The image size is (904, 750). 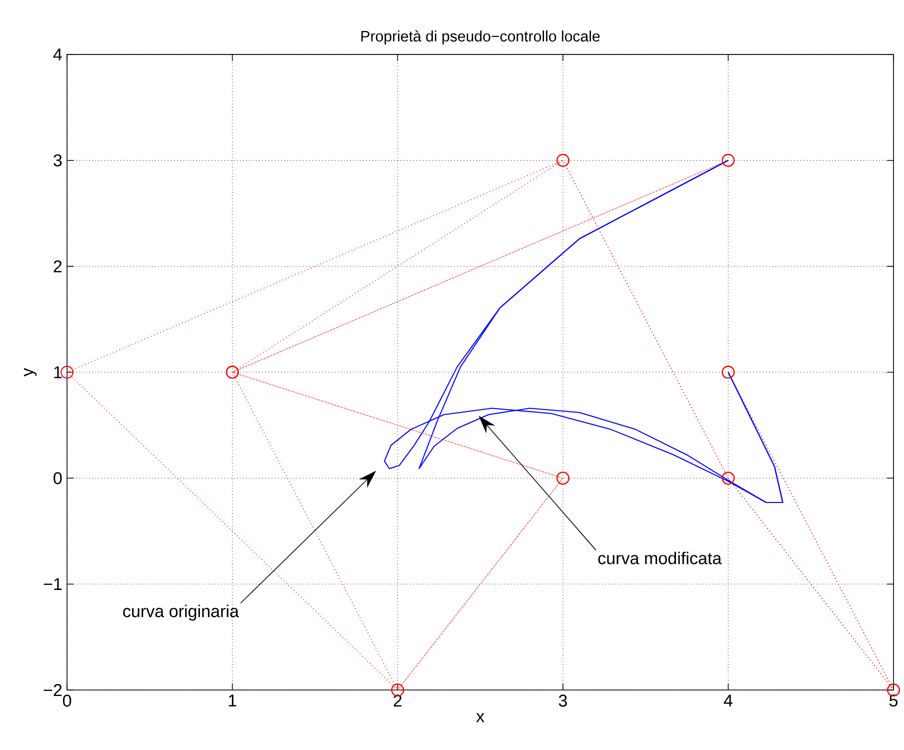 I want to click on y-axis-title: y, so click(x=30, y=372).